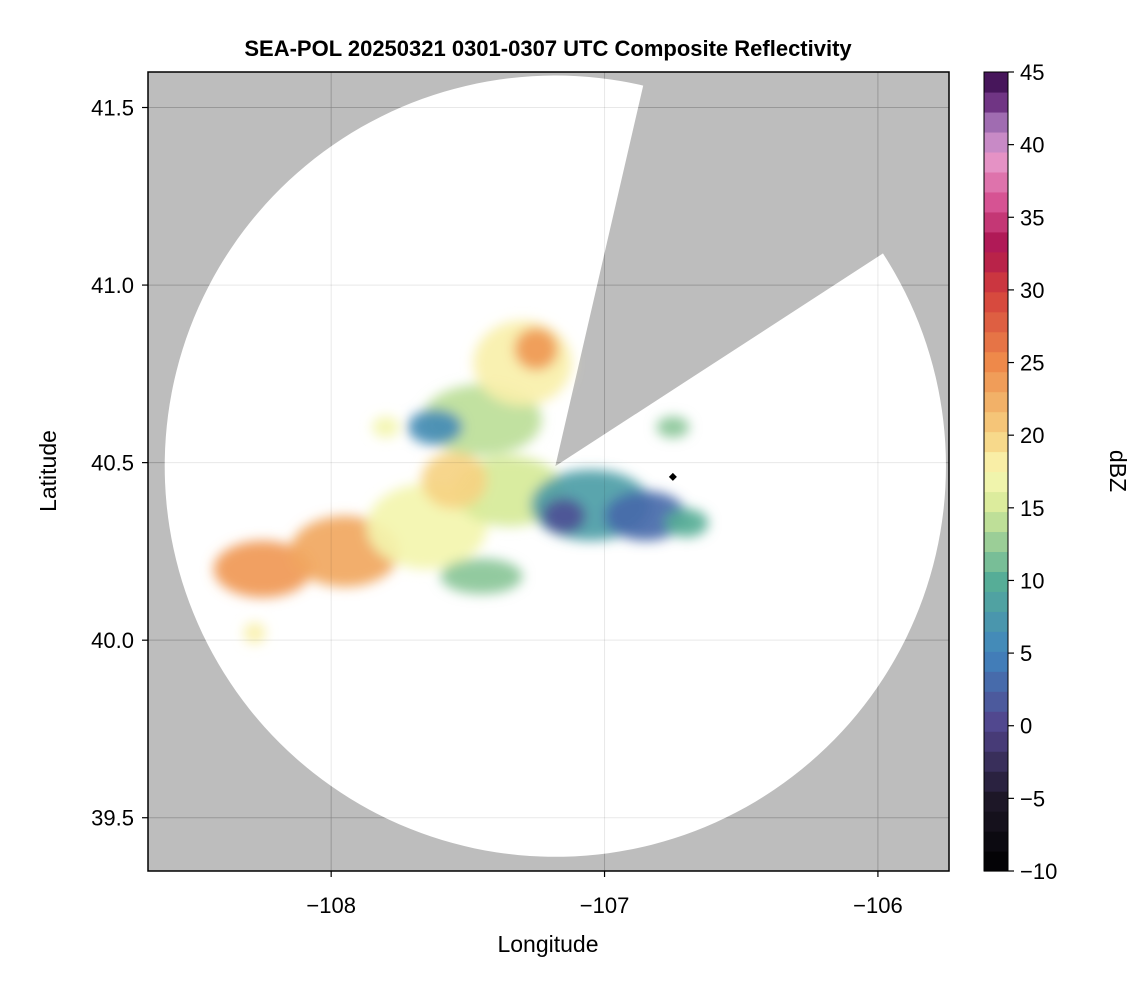 The width and height of the screenshot is (1146, 990). What do you see at coordinates (1118, 471) in the screenshot?
I see `colorbar-label: dBZ` at bounding box center [1118, 471].